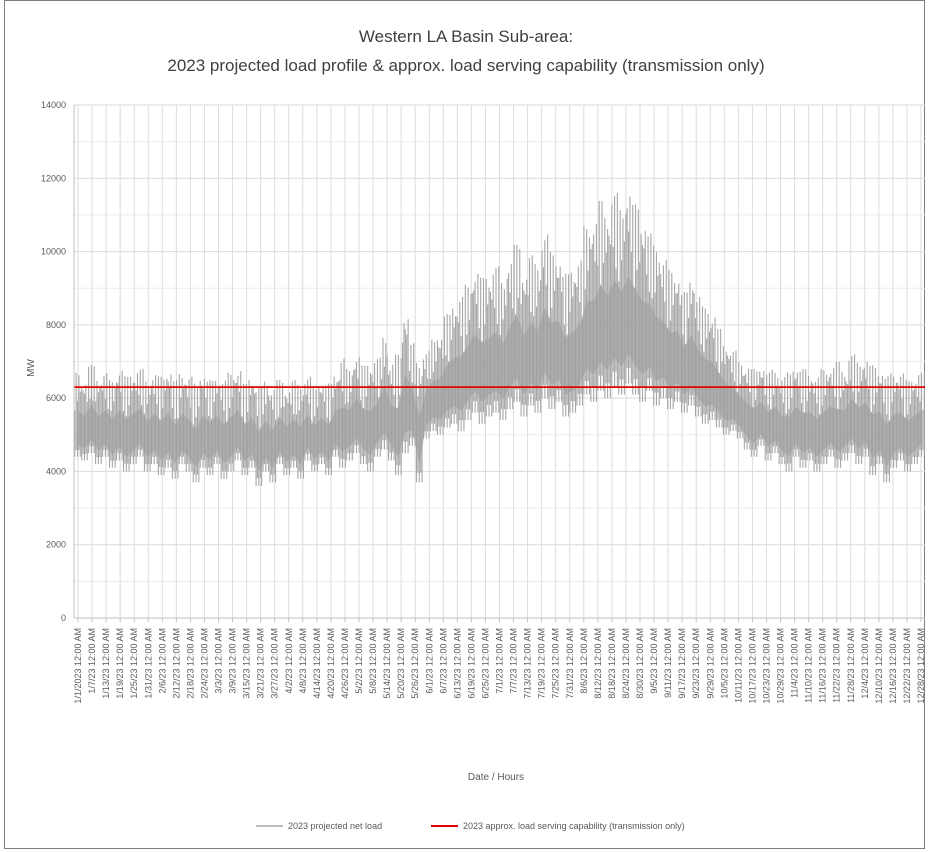 Image resolution: width=929 pixels, height=853 pixels. I want to click on y-tick-label: 4000, so click(56, 471).